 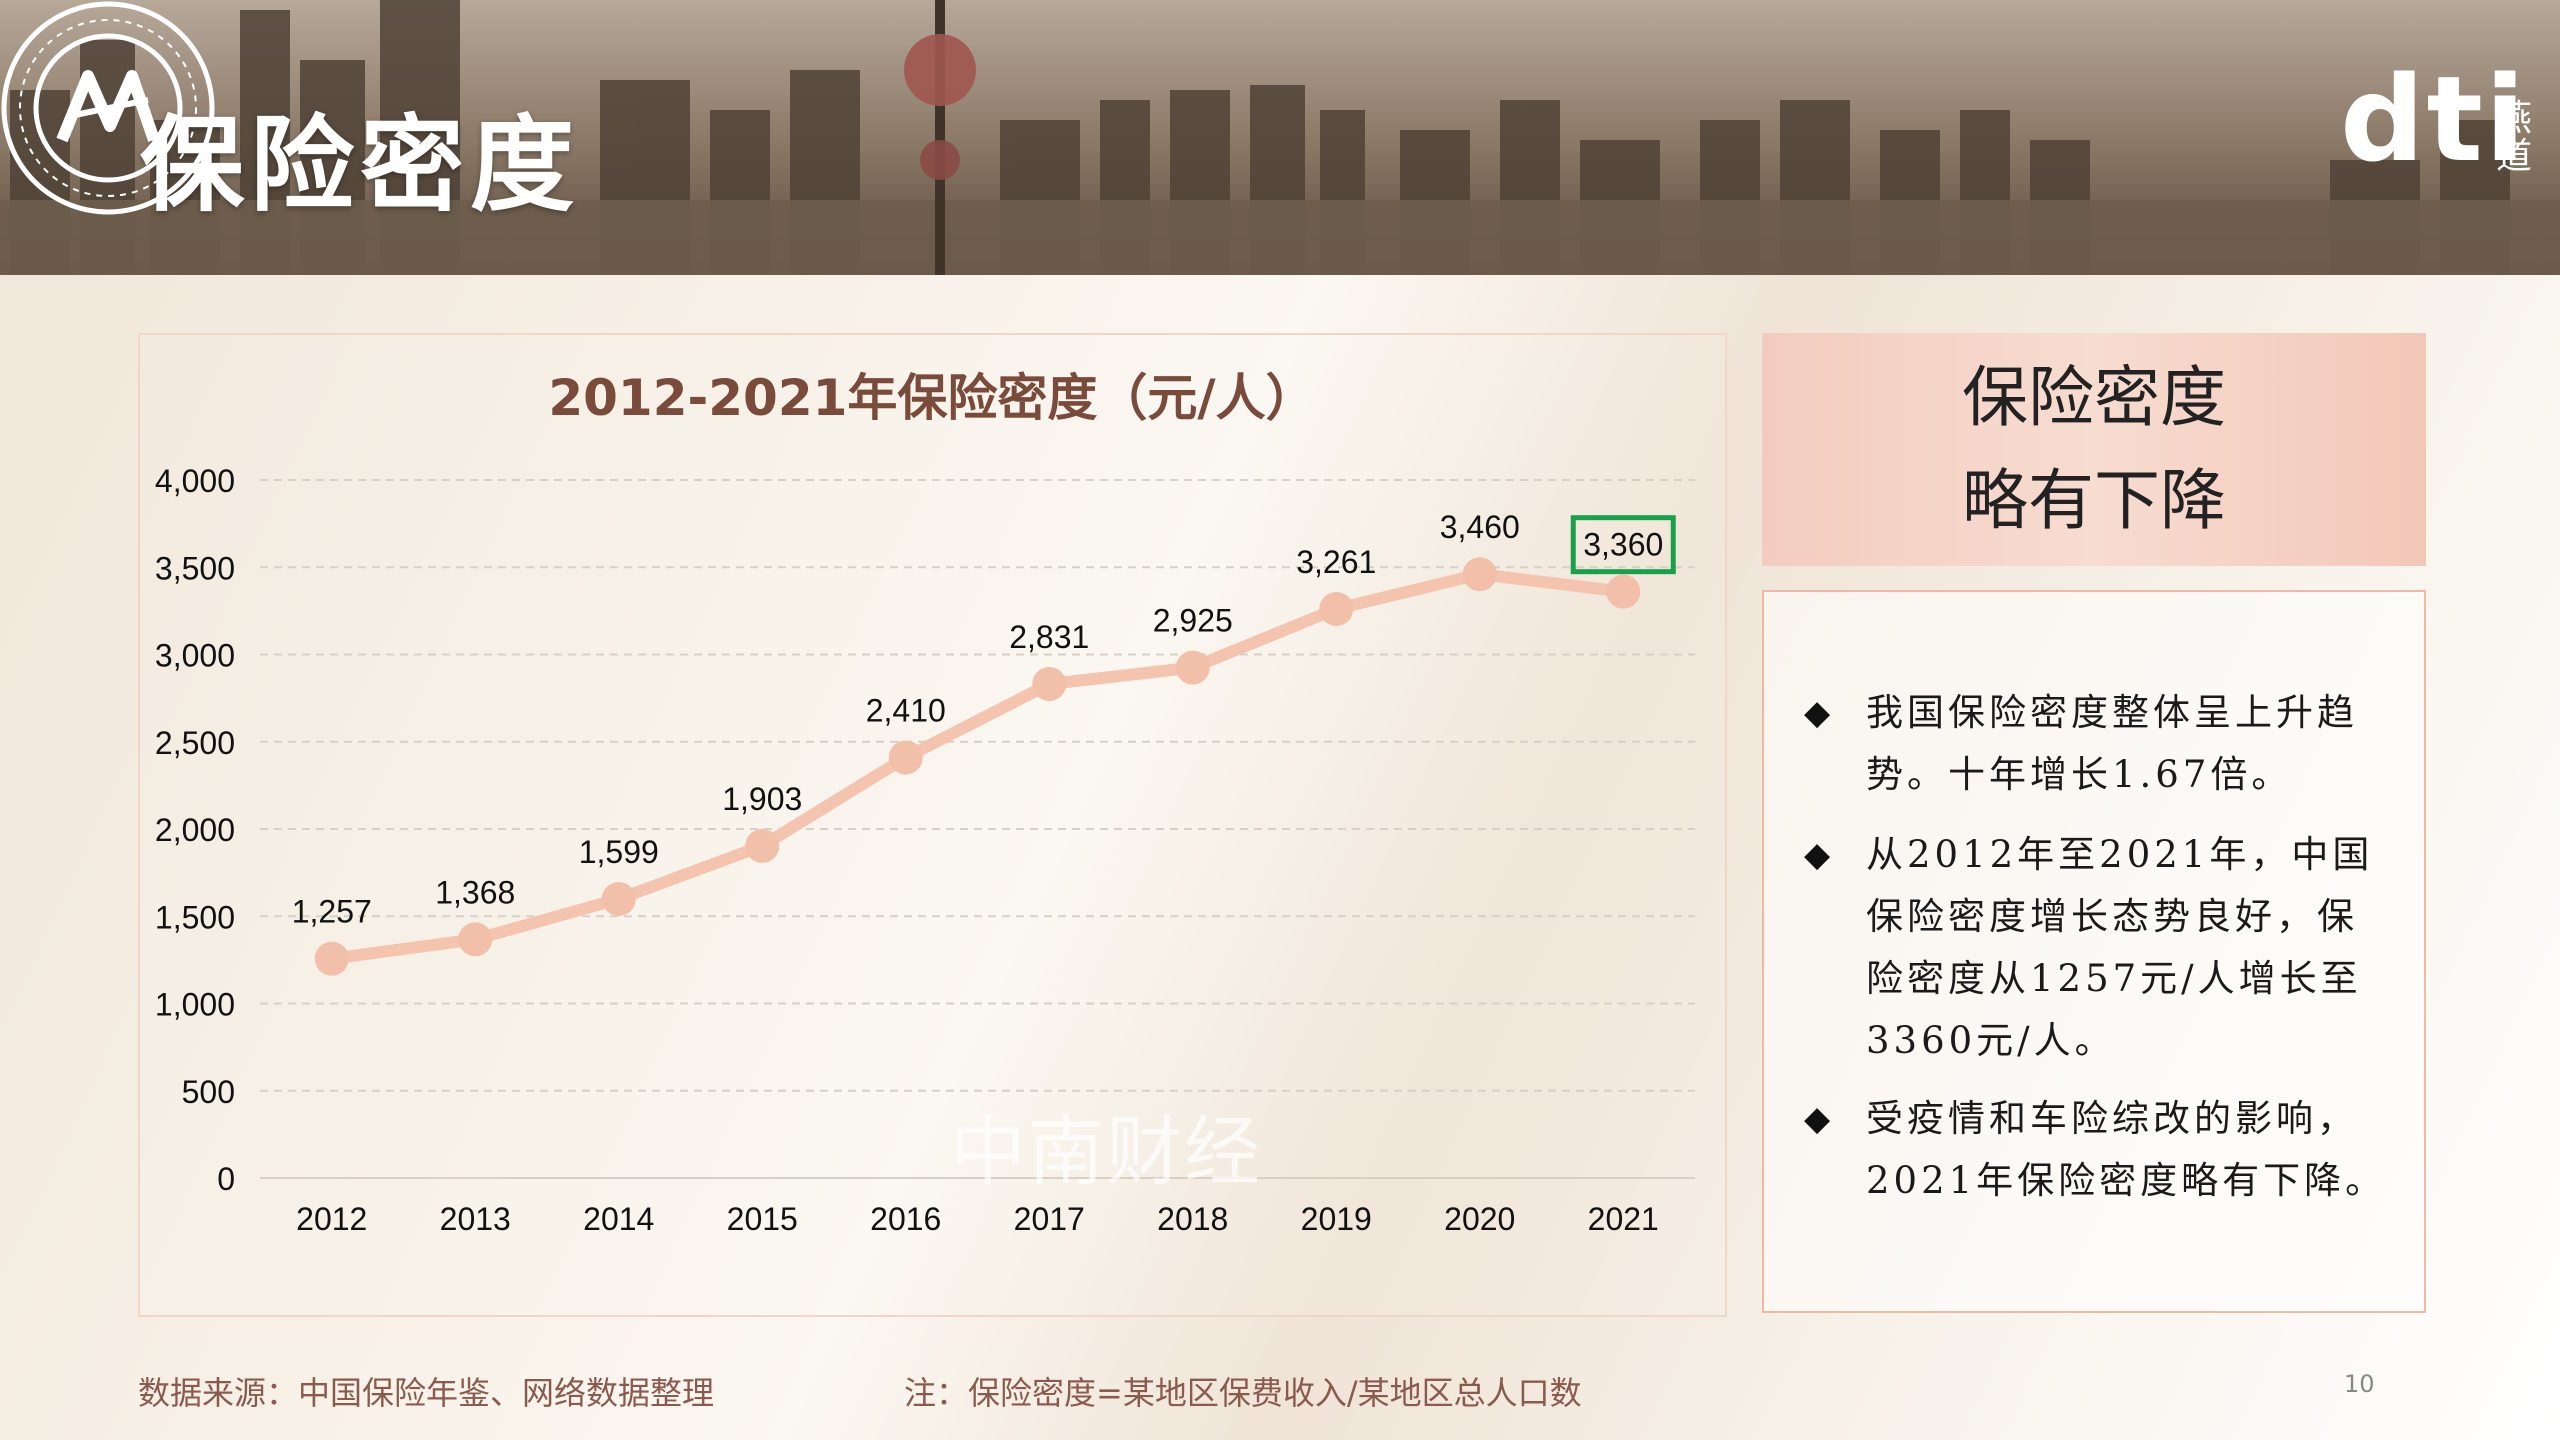 I want to click on headline-box: 保险密度 略有下降, so click(x=2094, y=449).